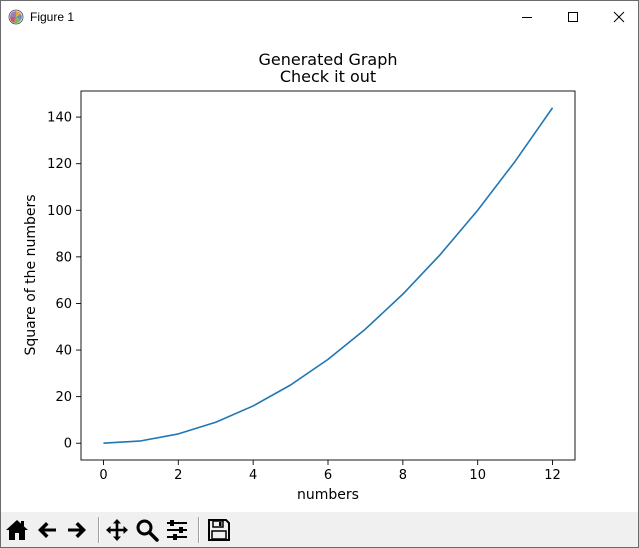 The image size is (639, 548). Describe the element at coordinates (552, 475) in the screenshot. I see `x-tick-label: 12` at that location.